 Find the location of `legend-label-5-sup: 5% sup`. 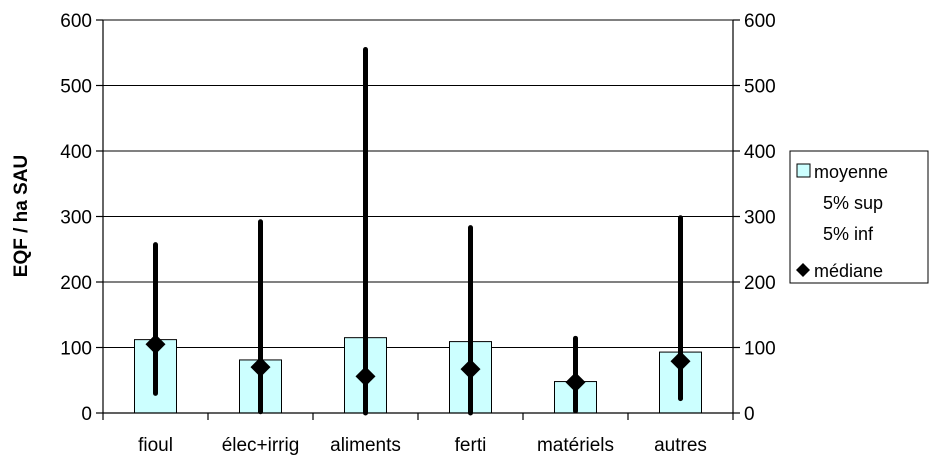

legend-label-5-sup: 5% sup is located at coordinates (853, 203).